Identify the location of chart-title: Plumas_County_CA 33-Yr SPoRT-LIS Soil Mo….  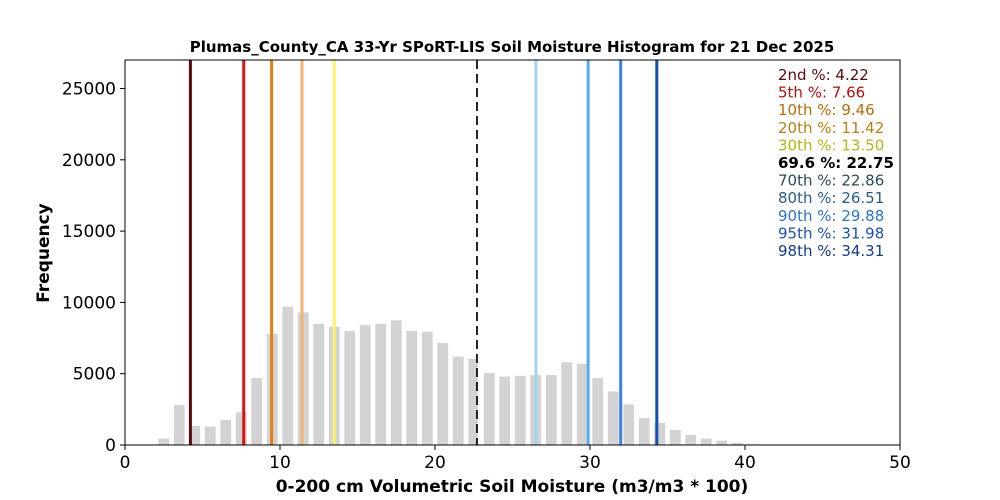
(512, 47).